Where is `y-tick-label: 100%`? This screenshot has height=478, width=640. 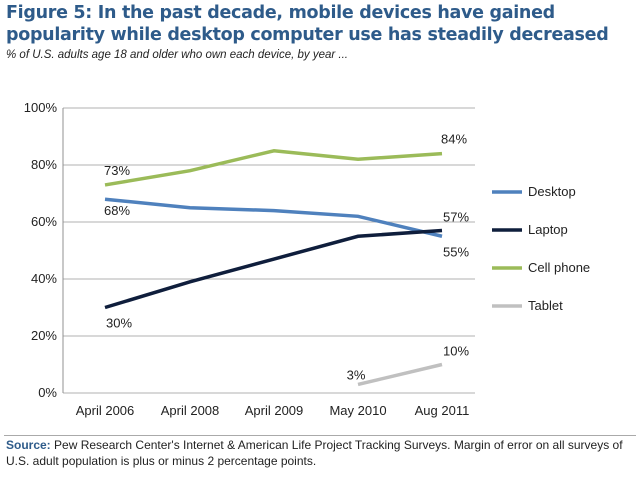 y-tick-label: 100% is located at coordinates (41, 107).